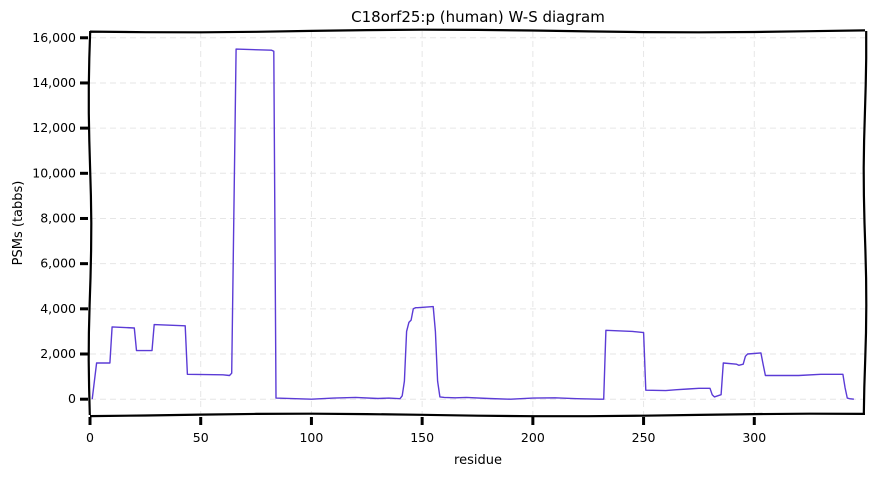 Image resolution: width=875 pixels, height=477 pixels. I want to click on chart-title: C18orf25:p (human) W-S diagram, so click(478, 17).